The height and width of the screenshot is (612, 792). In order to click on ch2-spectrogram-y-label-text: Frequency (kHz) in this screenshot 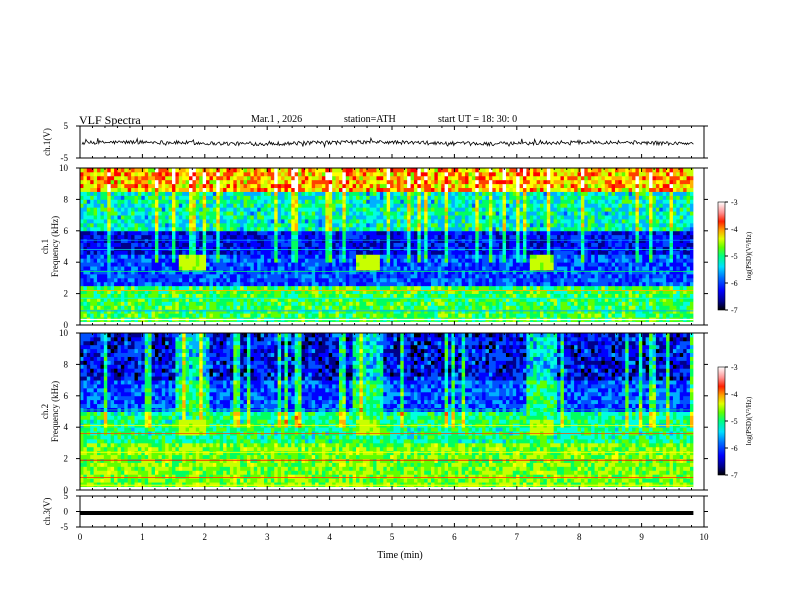, I will do `click(55, 411)`.